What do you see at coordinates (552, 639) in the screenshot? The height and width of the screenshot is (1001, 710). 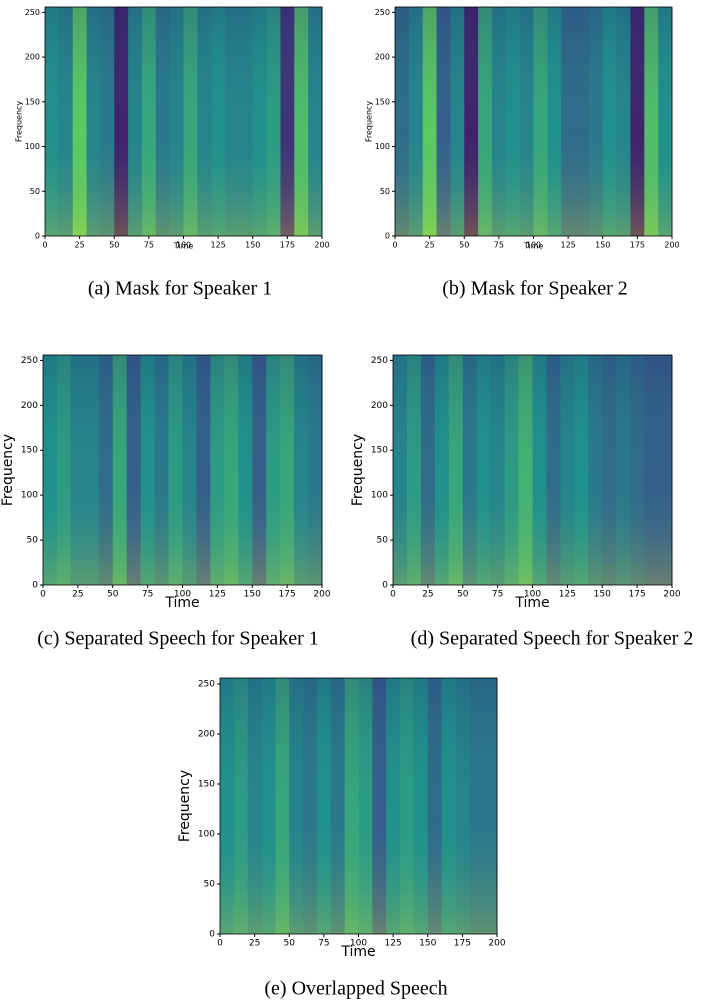 I see `caption: (d) Separated Speech for Speaker 2` at bounding box center [552, 639].